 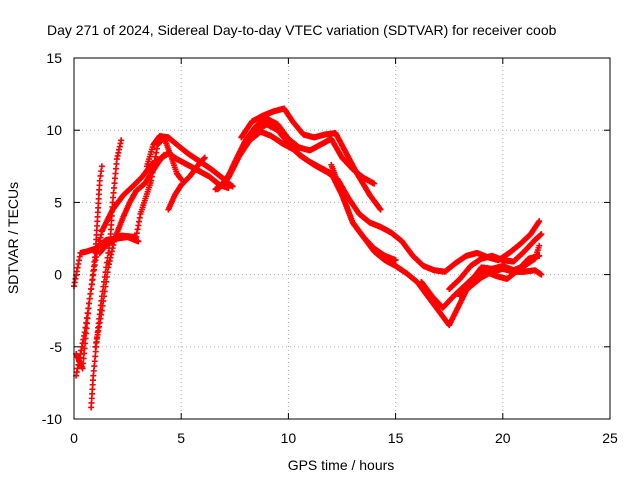 What do you see at coordinates (610, 438) in the screenshot?
I see `x-tick-label: 25` at bounding box center [610, 438].